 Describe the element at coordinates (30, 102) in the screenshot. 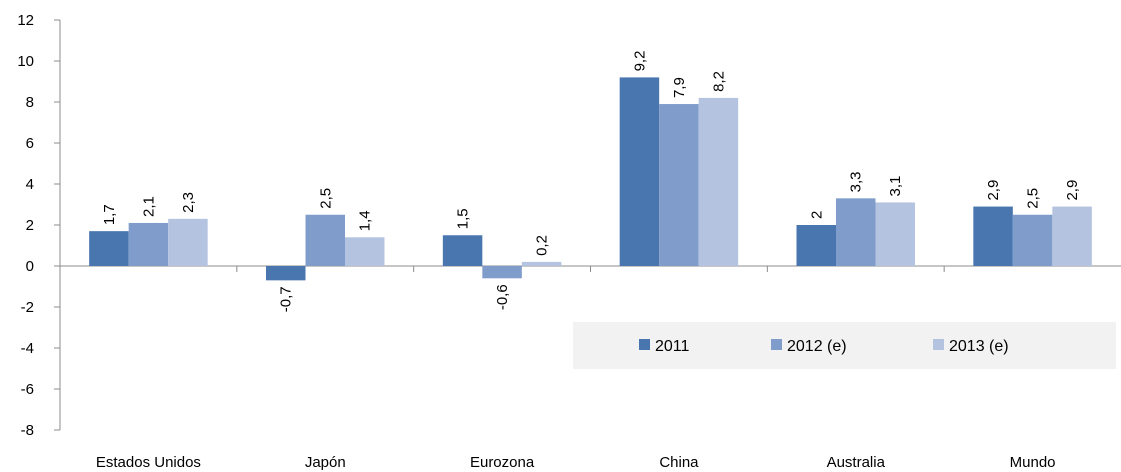

I see `y-tick-label: 8` at that location.